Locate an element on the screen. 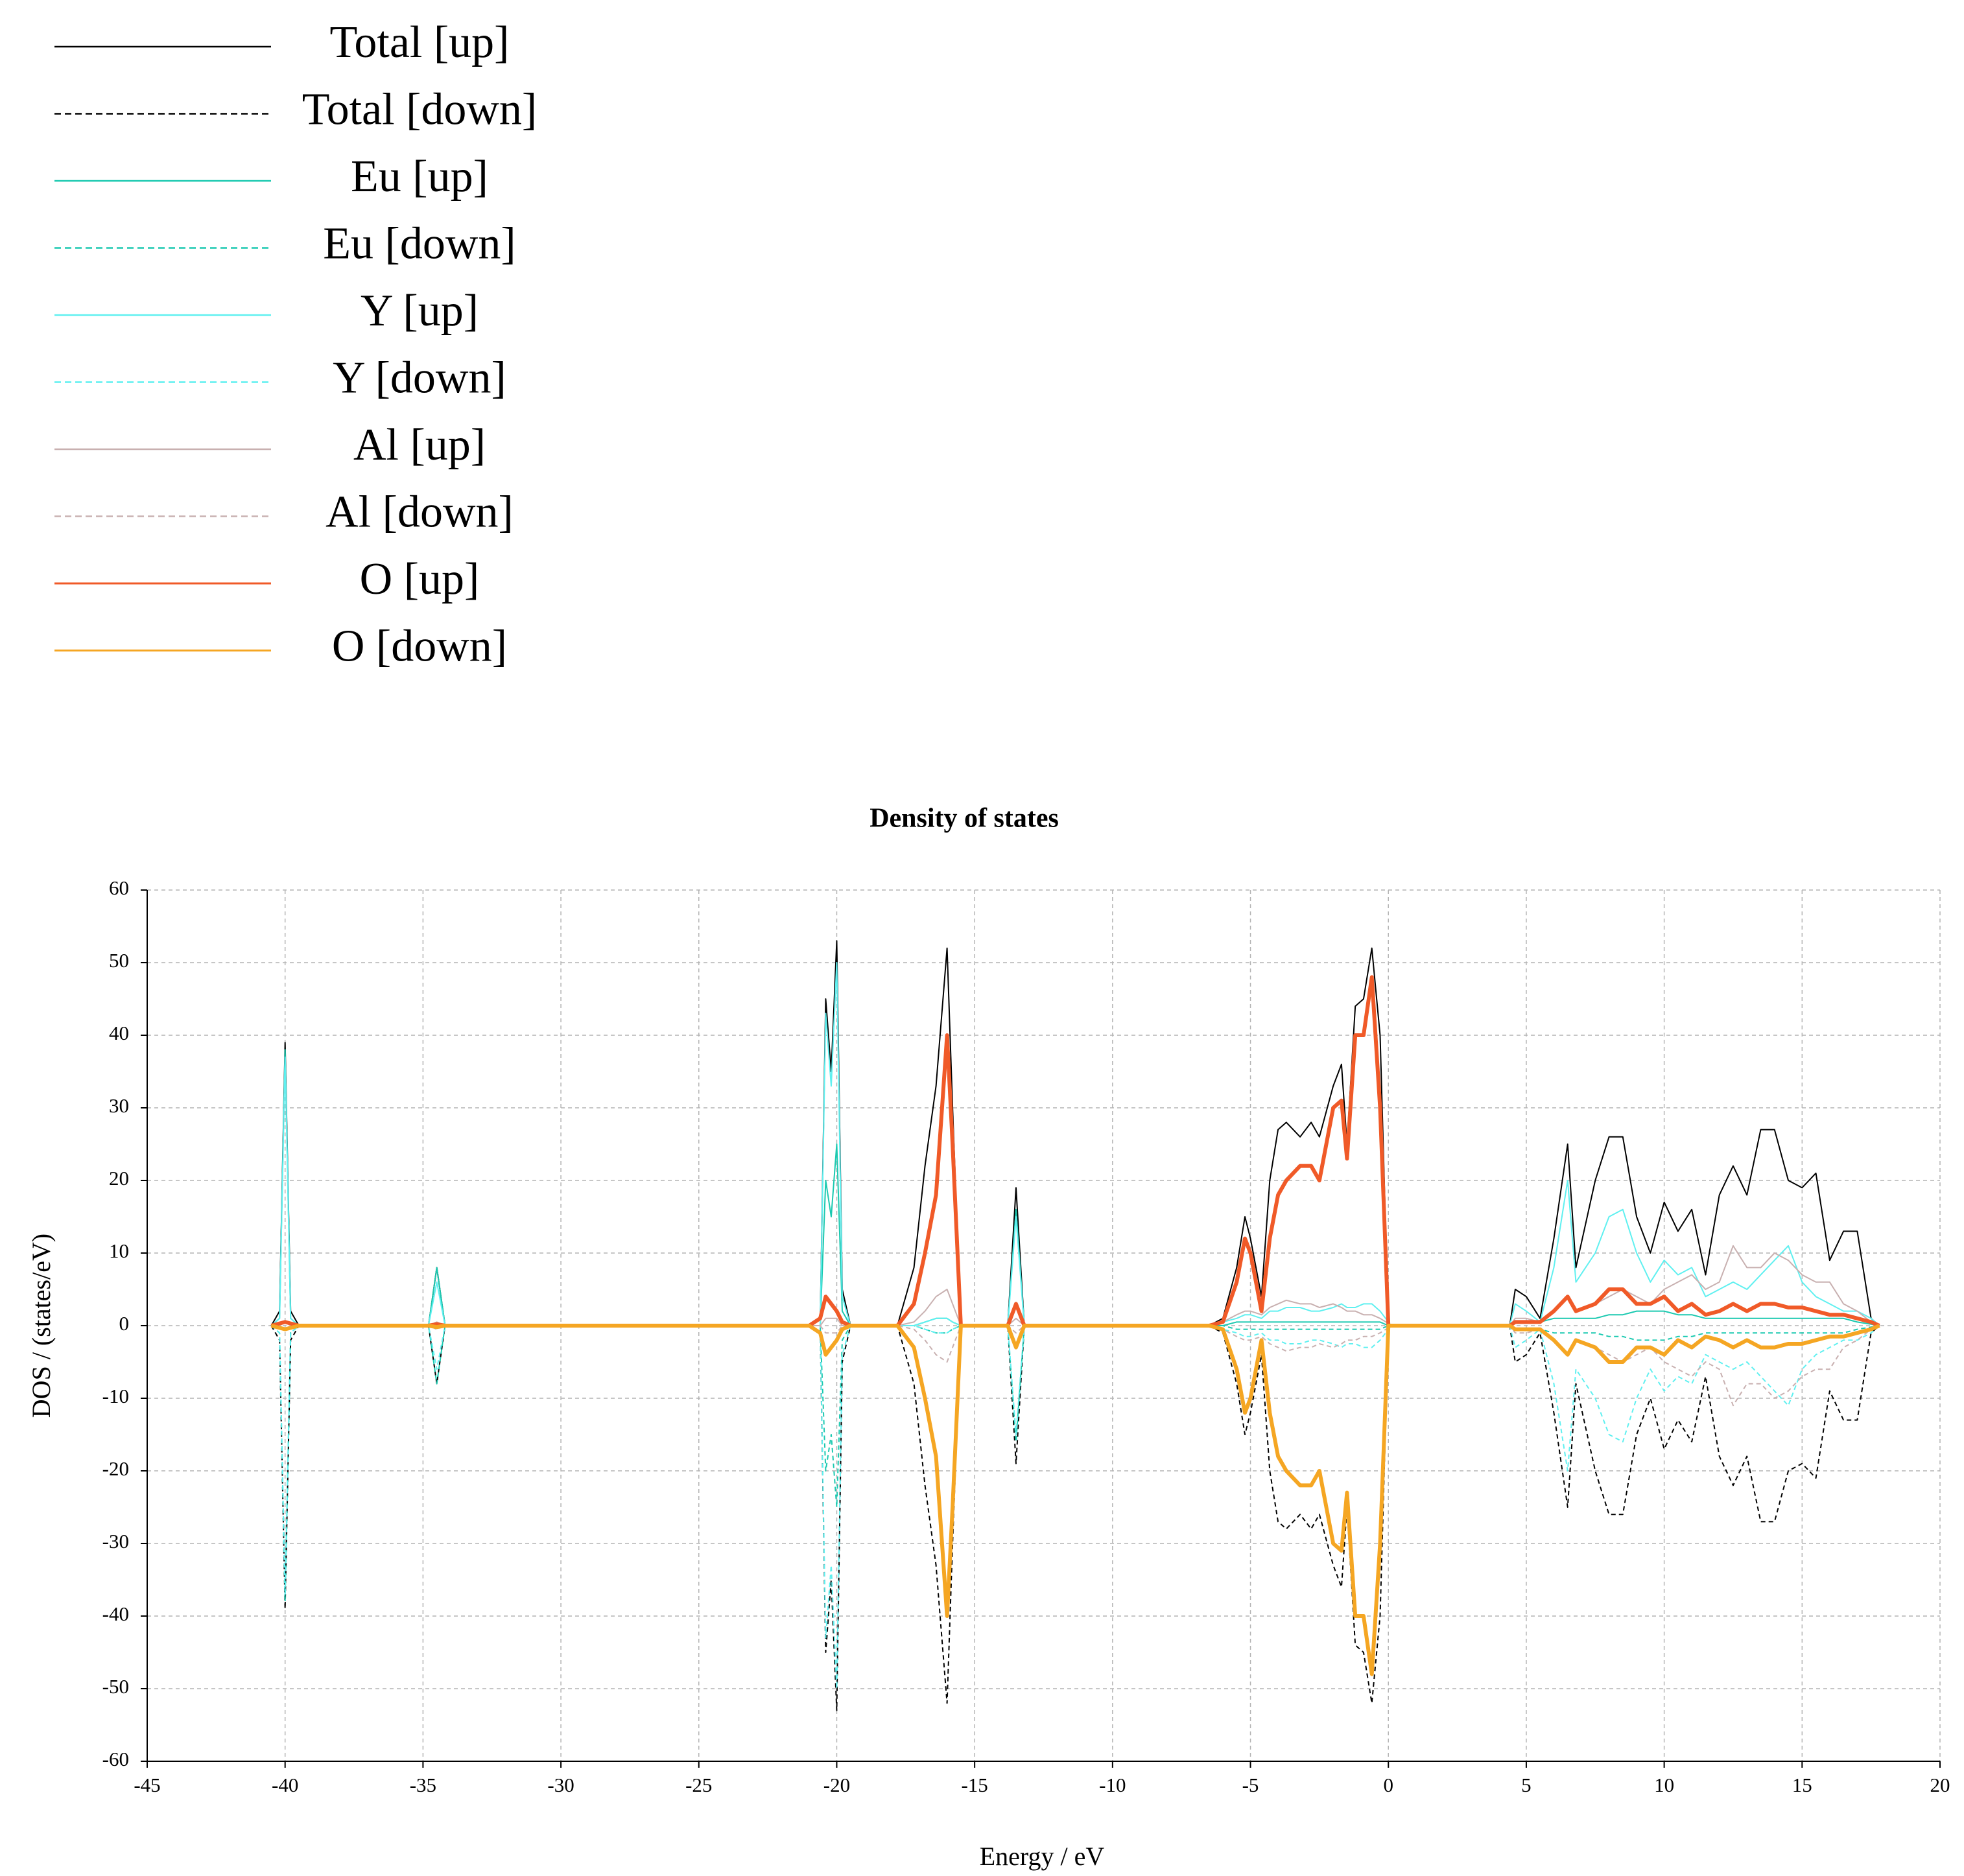  chart-title: Density of states is located at coordinates (965, 819).